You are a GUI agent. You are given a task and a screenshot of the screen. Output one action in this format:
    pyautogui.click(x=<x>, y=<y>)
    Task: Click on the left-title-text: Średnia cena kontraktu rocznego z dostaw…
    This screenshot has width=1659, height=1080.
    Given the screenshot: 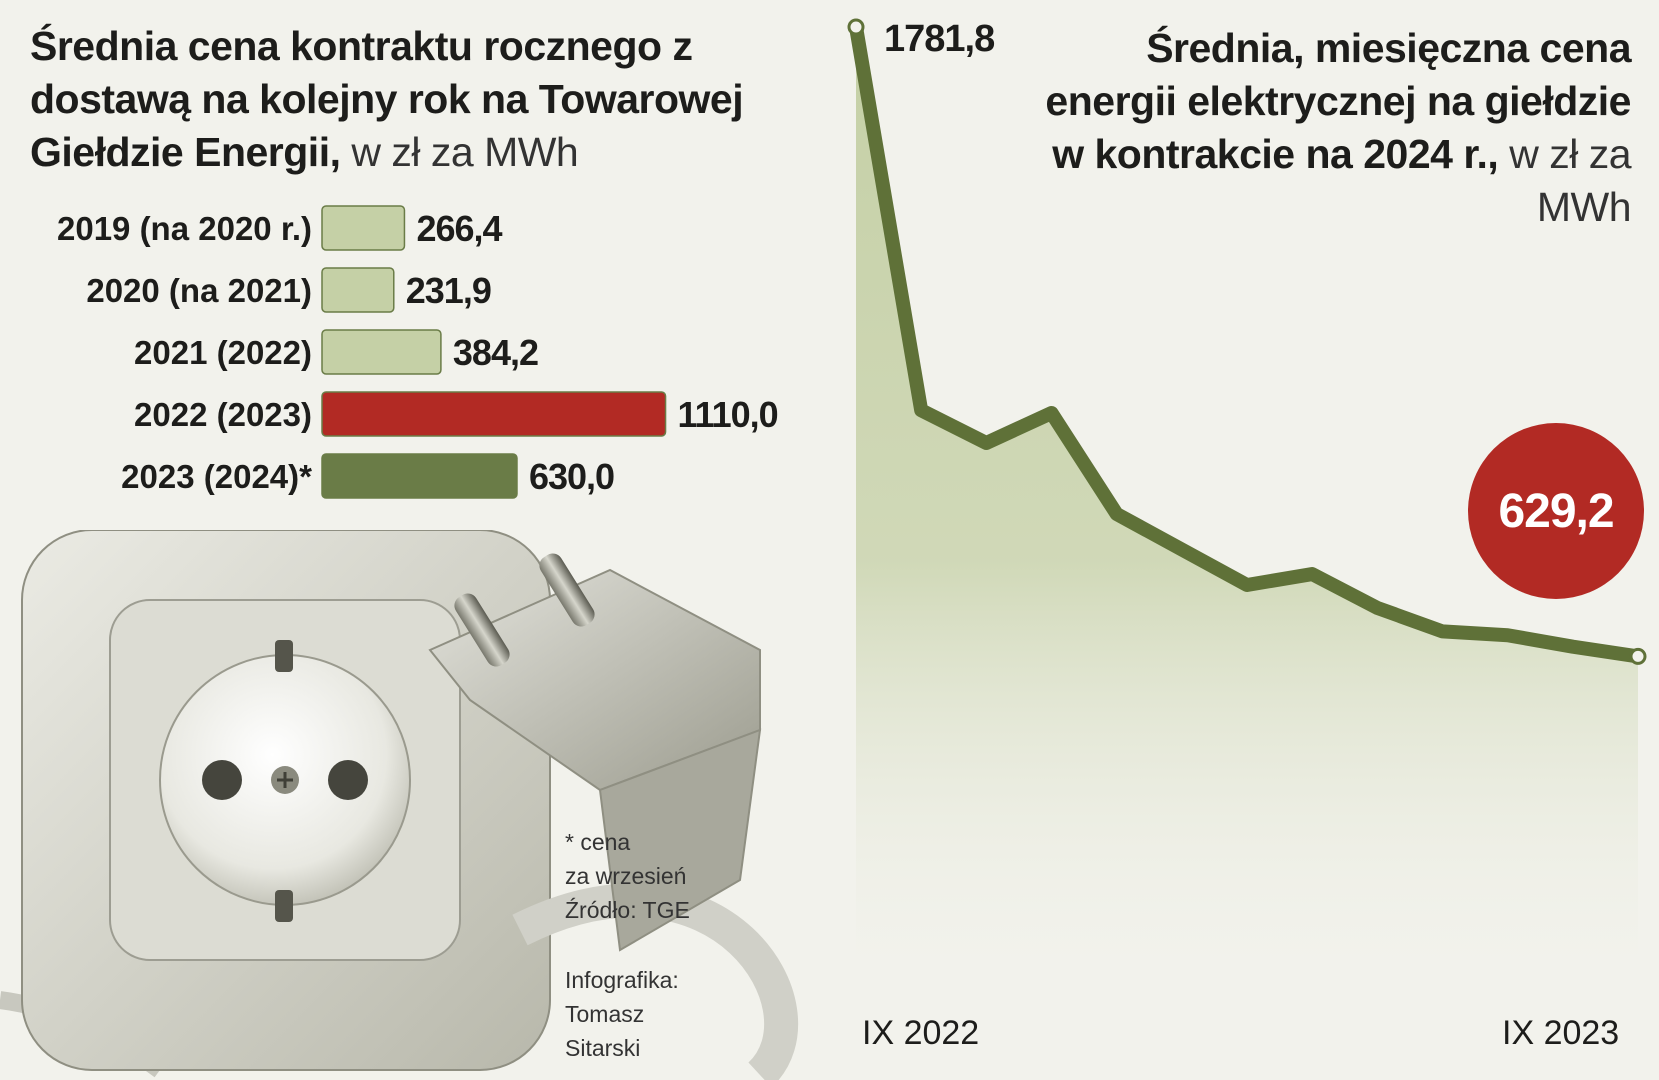 What is the action you would take?
    pyautogui.click(x=387, y=99)
    